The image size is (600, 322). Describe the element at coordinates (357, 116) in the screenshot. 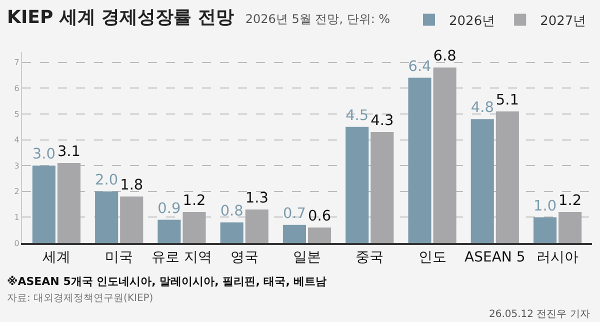

I see `data-label: 4.5` at that location.